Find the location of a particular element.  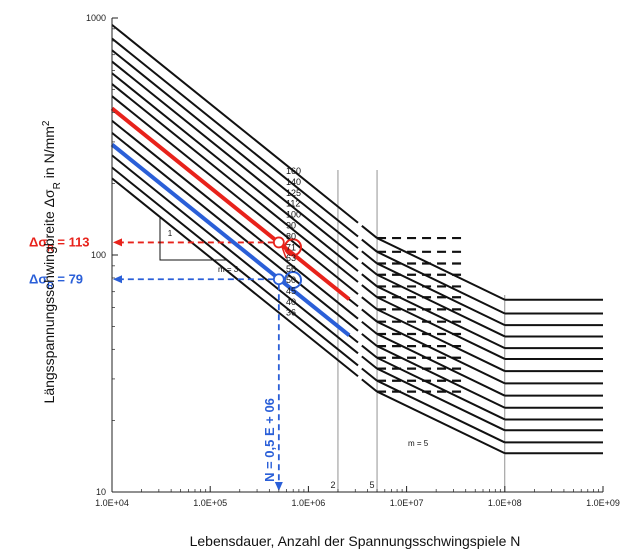

curve-90-m5 is located at coordinates (441, 328).